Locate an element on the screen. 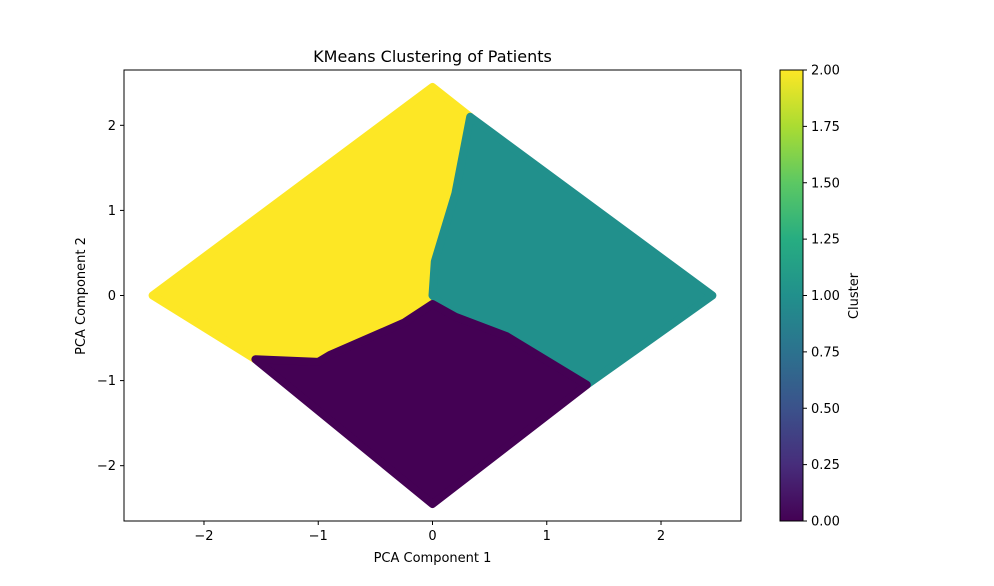 The width and height of the screenshot is (994, 586). colorbar-tick-label: 0.50 is located at coordinates (825, 409).